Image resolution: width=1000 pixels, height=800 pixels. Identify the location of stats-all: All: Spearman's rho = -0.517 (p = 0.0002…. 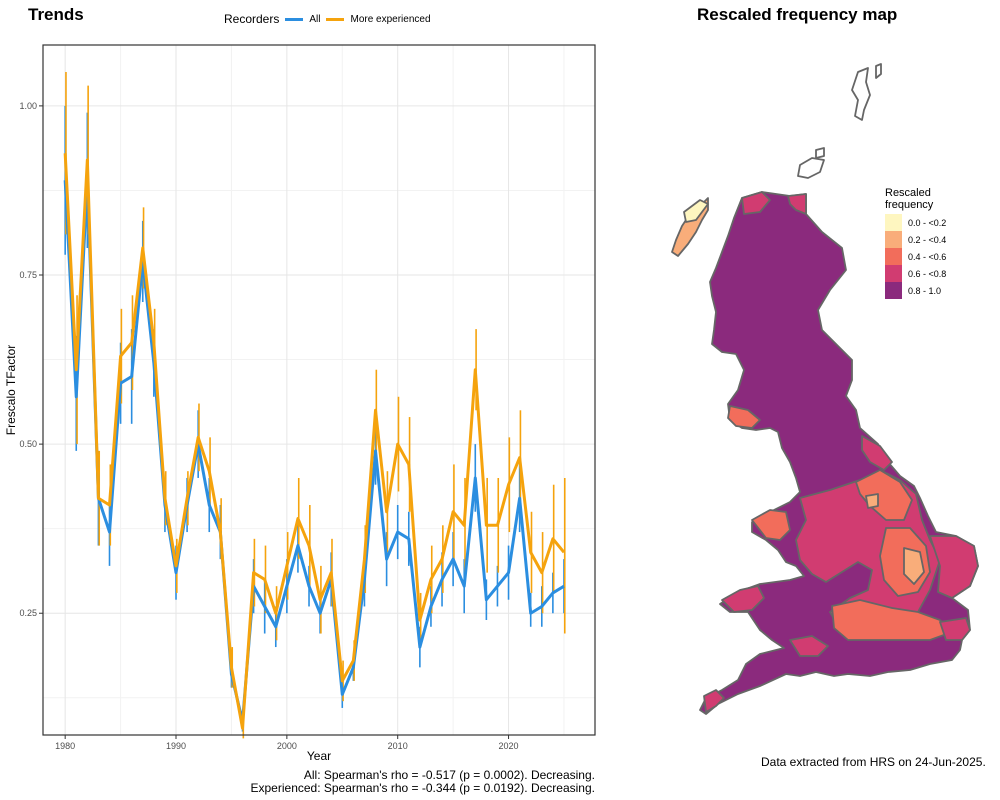
(449, 775).